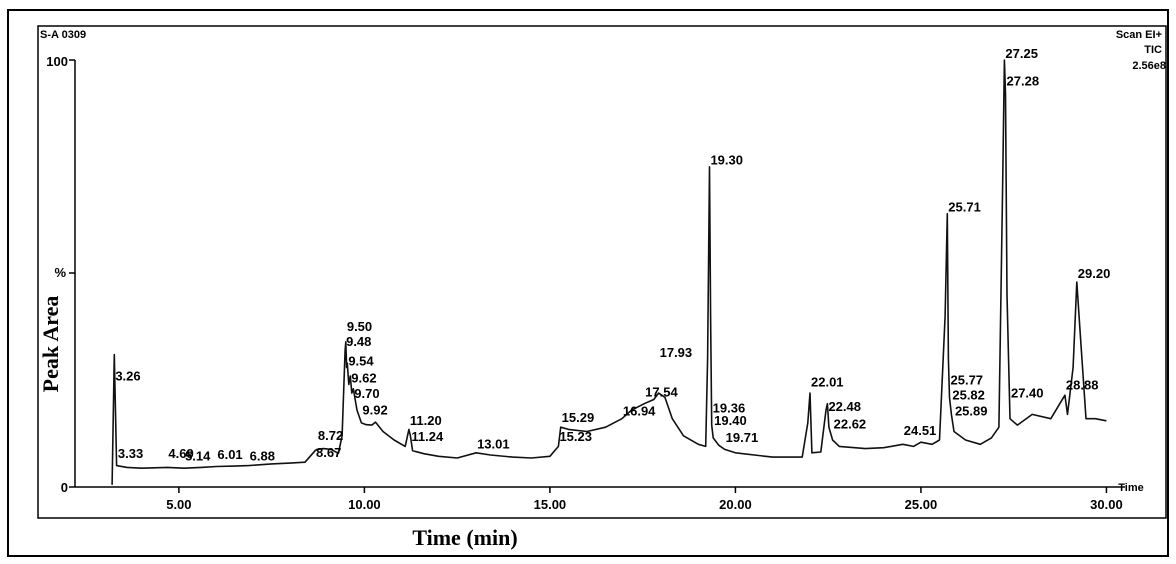 The width and height of the screenshot is (1176, 564). What do you see at coordinates (57, 61) in the screenshot?
I see `y-tick-label-100: 100` at bounding box center [57, 61].